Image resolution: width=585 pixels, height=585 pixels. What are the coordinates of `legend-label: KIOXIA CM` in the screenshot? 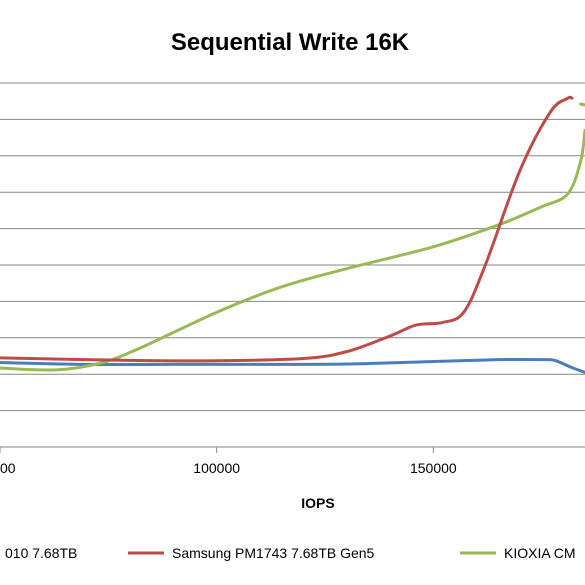 It's located at (540, 553).